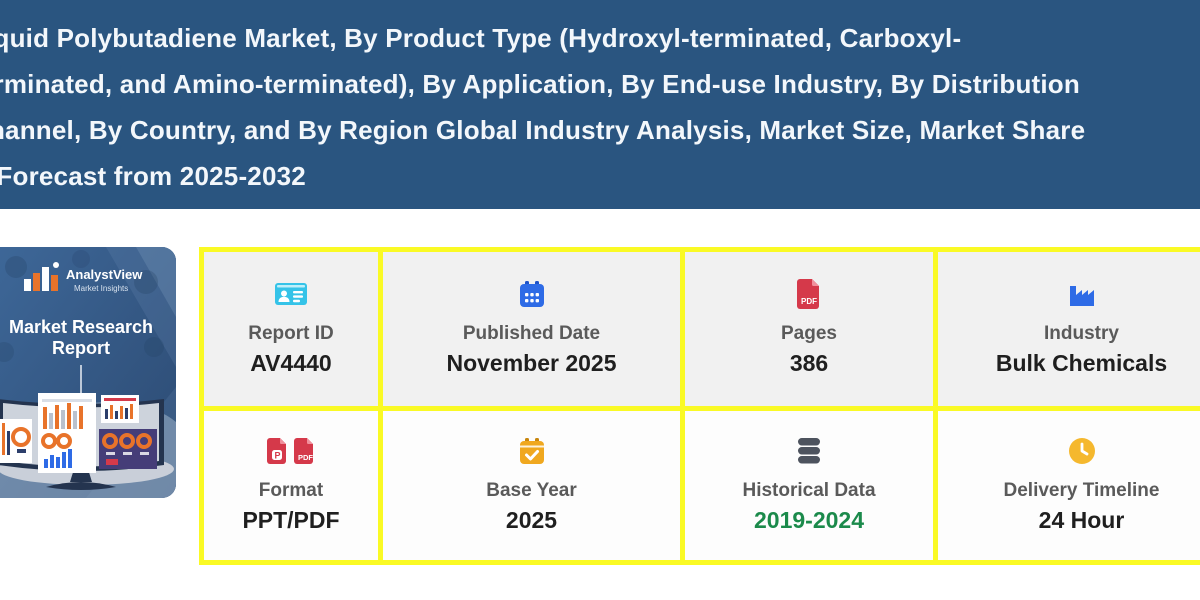 Image resolution: width=1200 pixels, height=600 pixels. I want to click on meta-cell-industry: Industry Bulk Chemicals, so click(1069, 329).